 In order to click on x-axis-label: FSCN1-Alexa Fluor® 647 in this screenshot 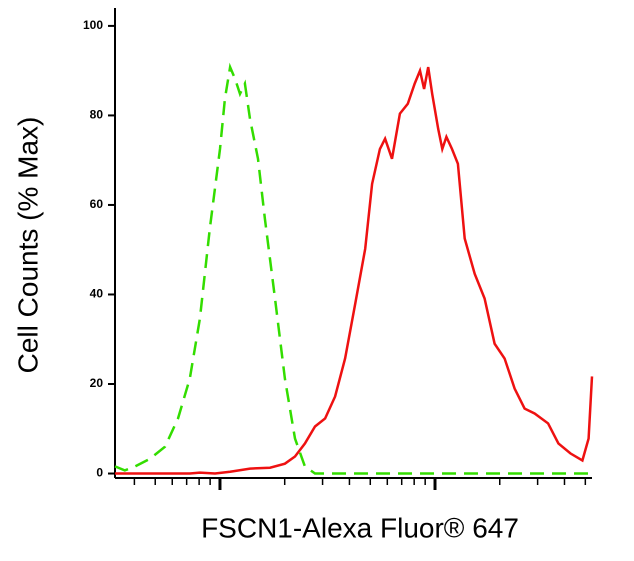, I will do `click(360, 527)`.